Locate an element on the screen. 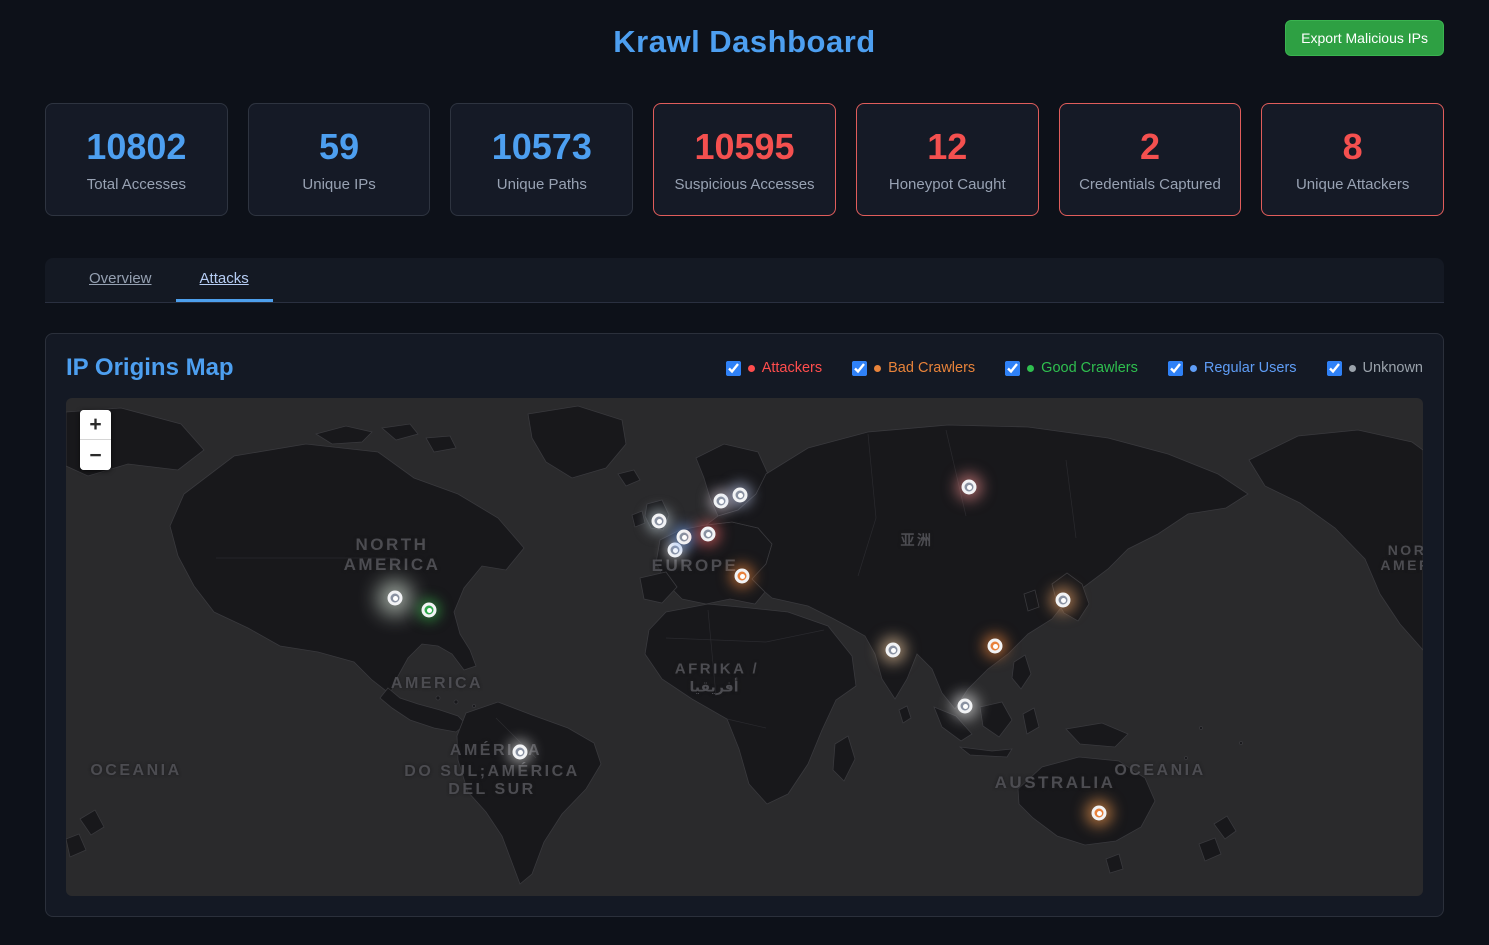 The width and height of the screenshot is (1489, 945). legend-item-regular-users: Regular Users is located at coordinates (1232, 368).